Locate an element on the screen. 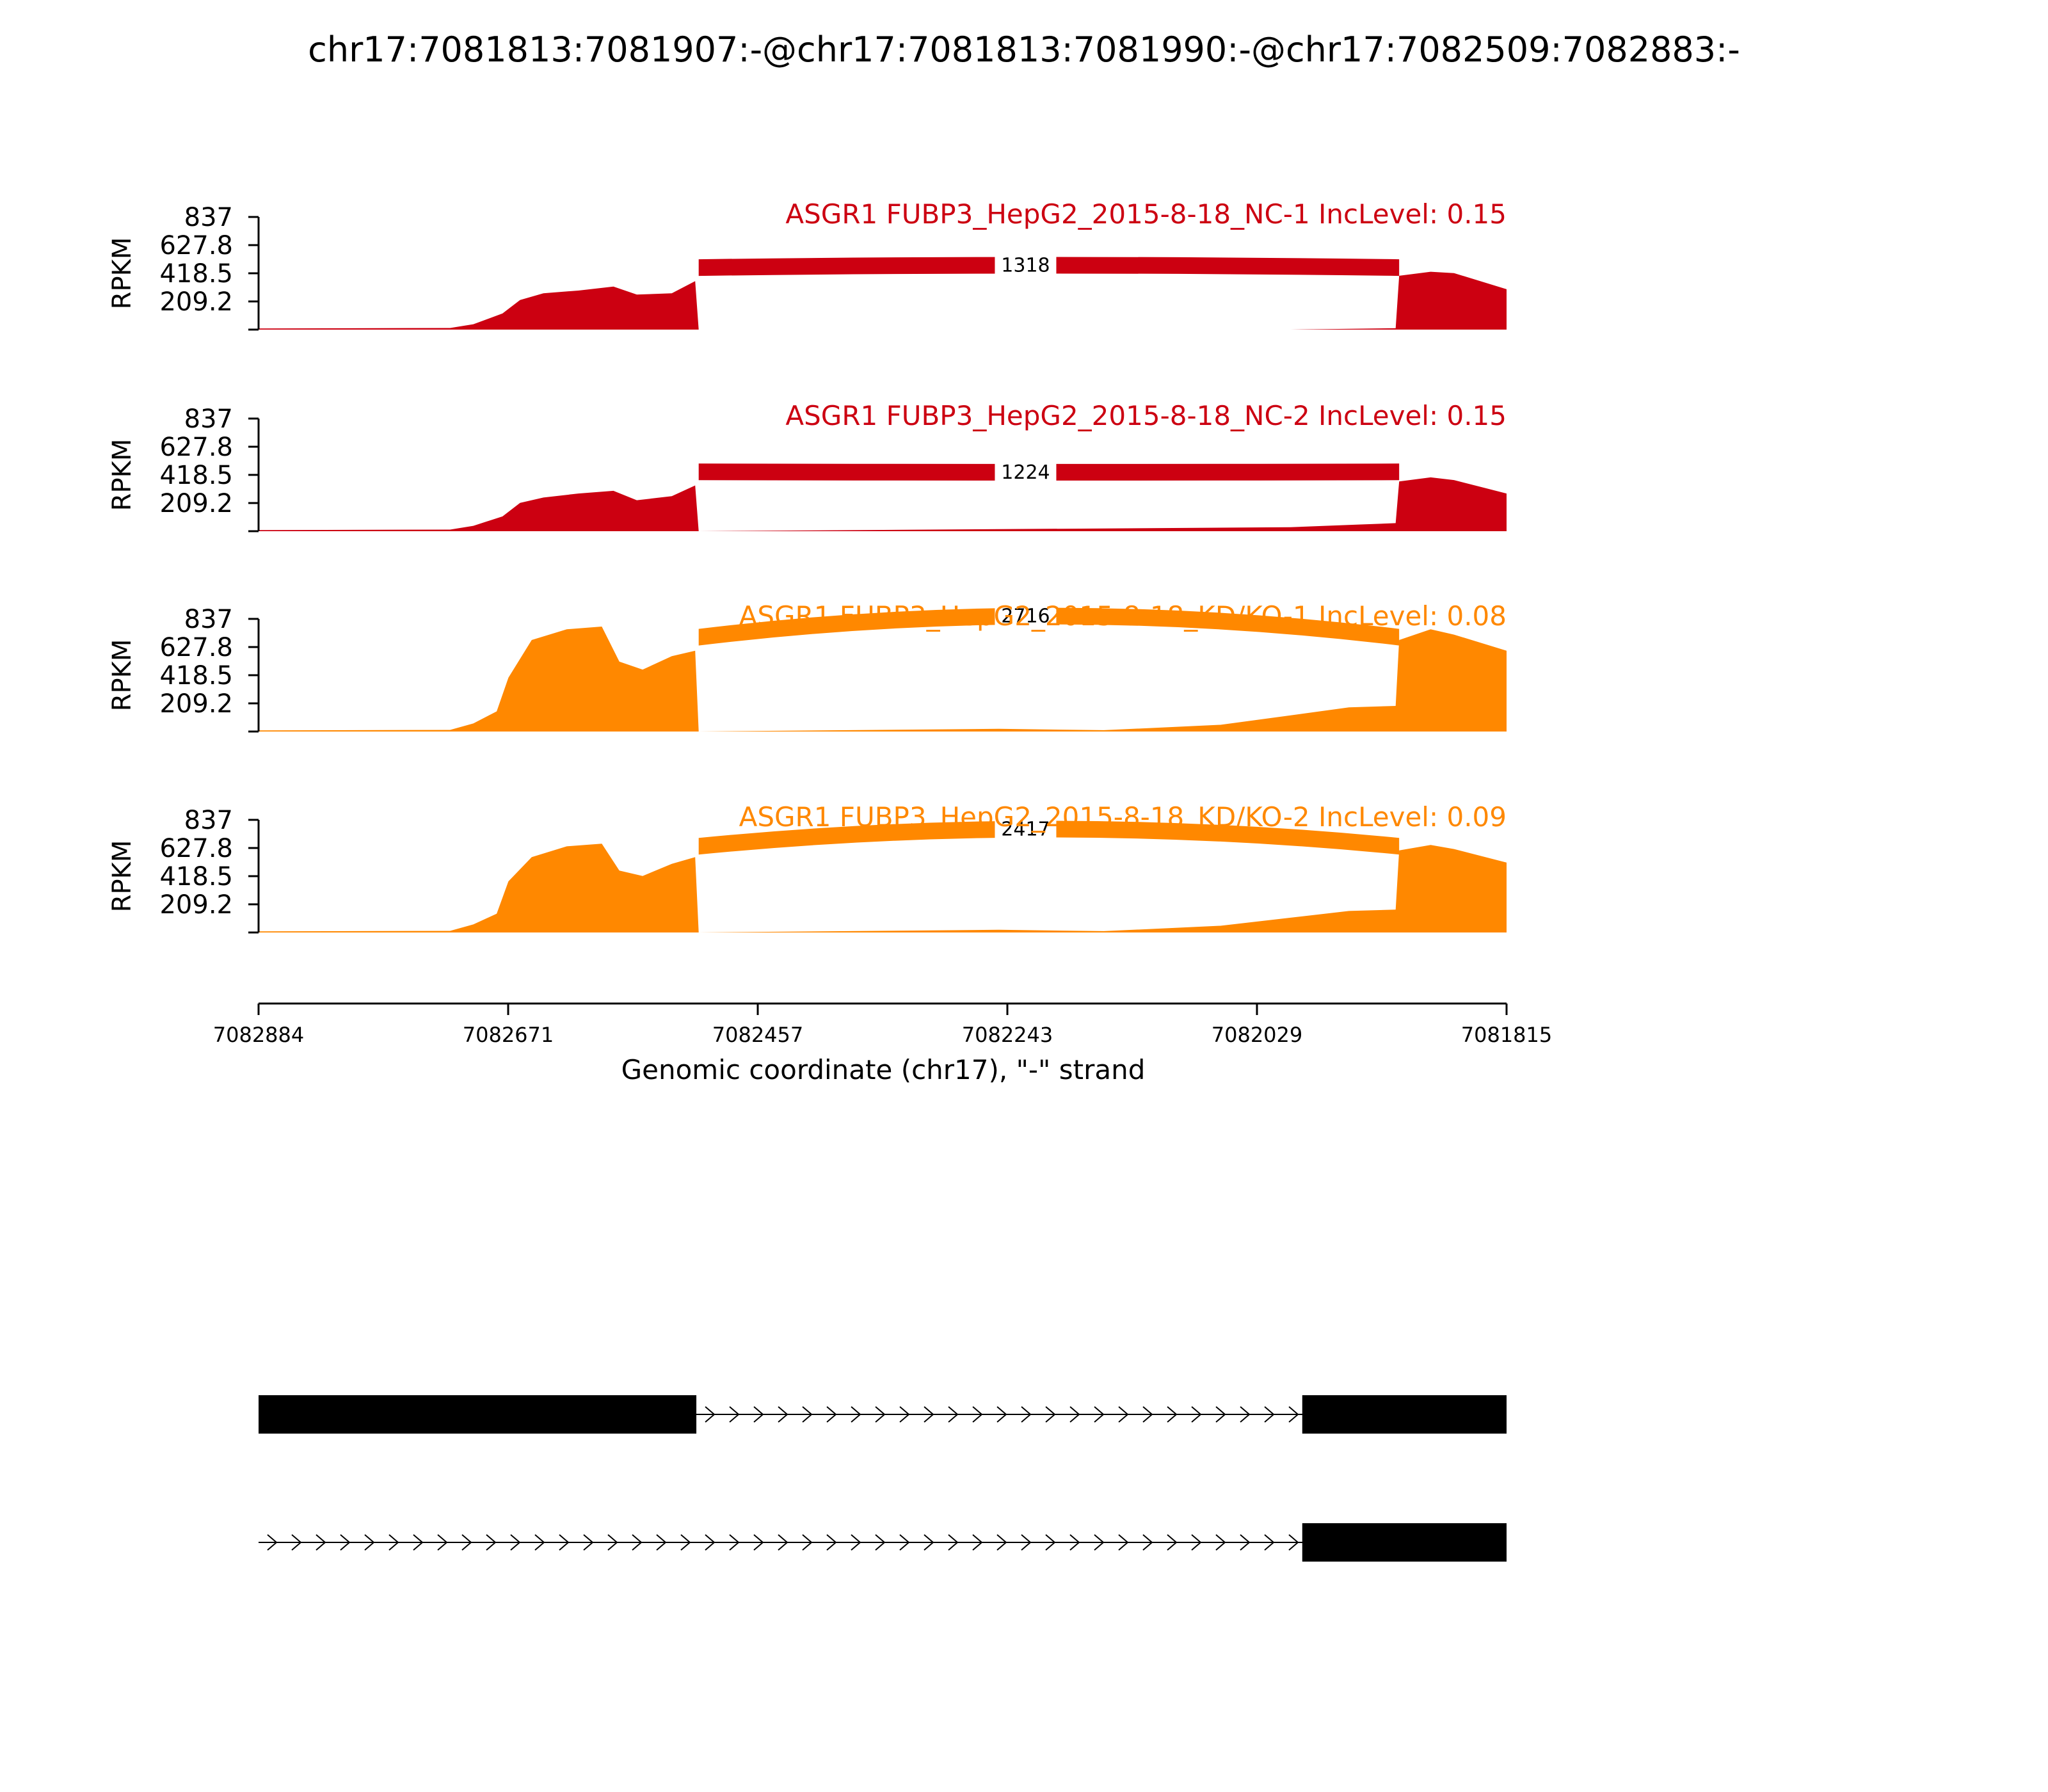 Image resolution: width=2048 pixels, height=1792 pixels. x-tick-label: 7081815 is located at coordinates (1507, 1035).